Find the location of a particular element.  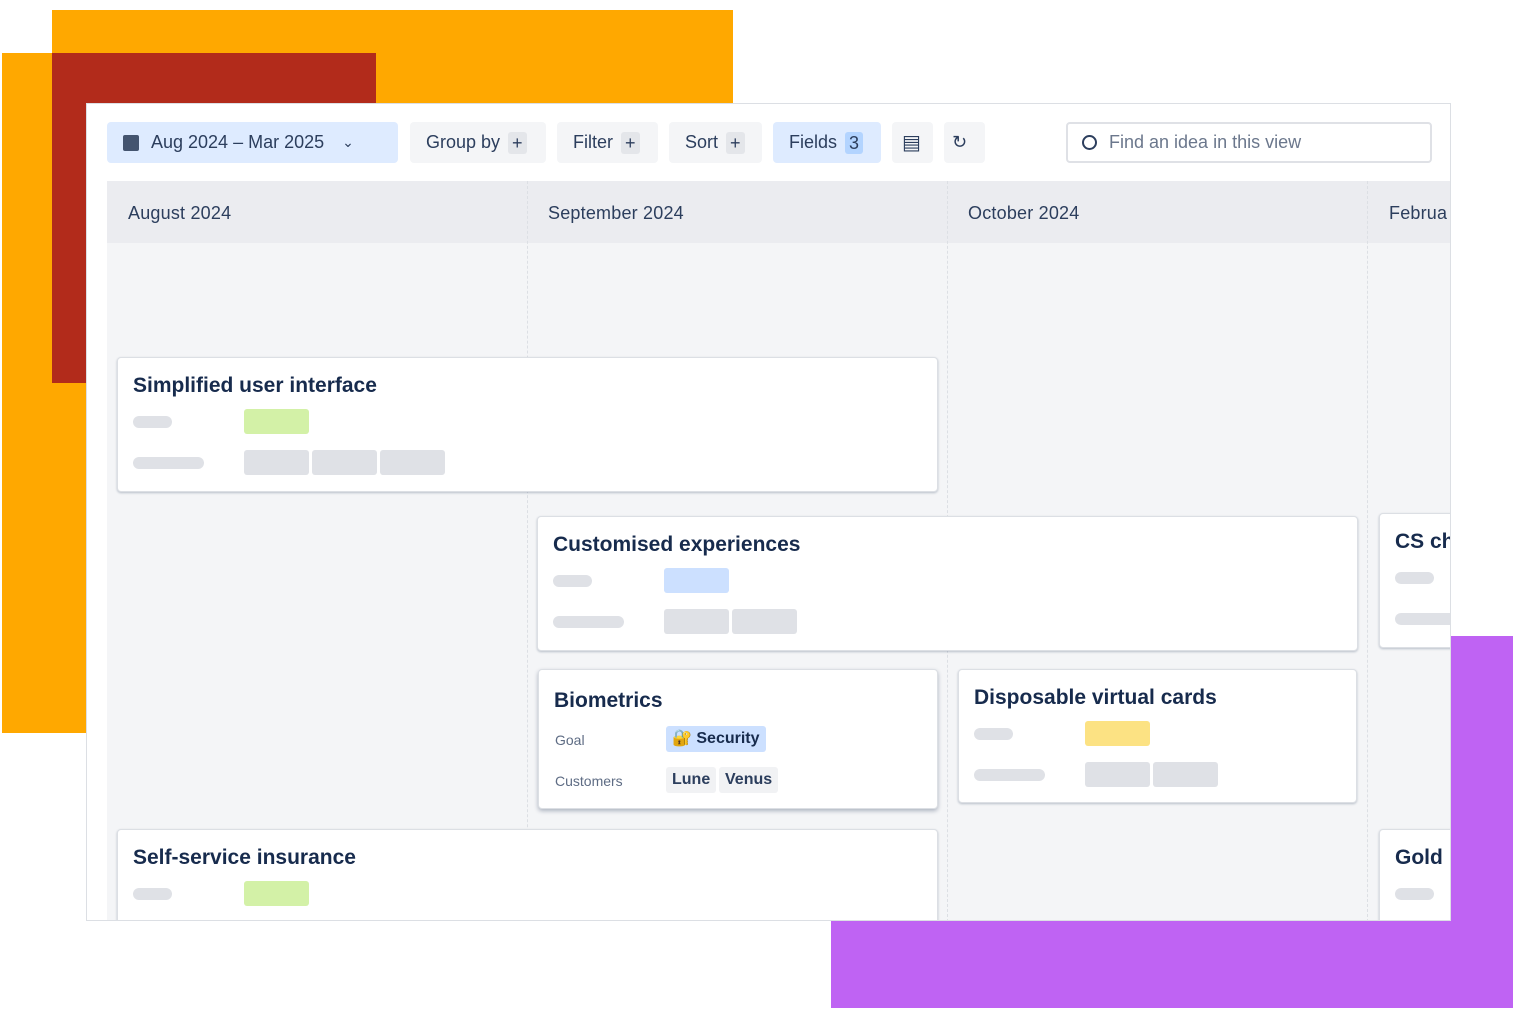

card-self-service-insurance: Self-service insurance is located at coordinates (527, 874).